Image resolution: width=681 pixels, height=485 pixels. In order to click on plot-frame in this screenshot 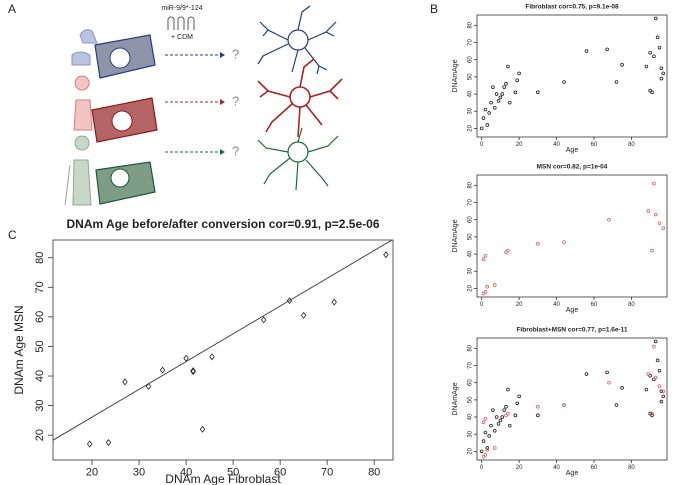, I will do `click(572, 76)`.